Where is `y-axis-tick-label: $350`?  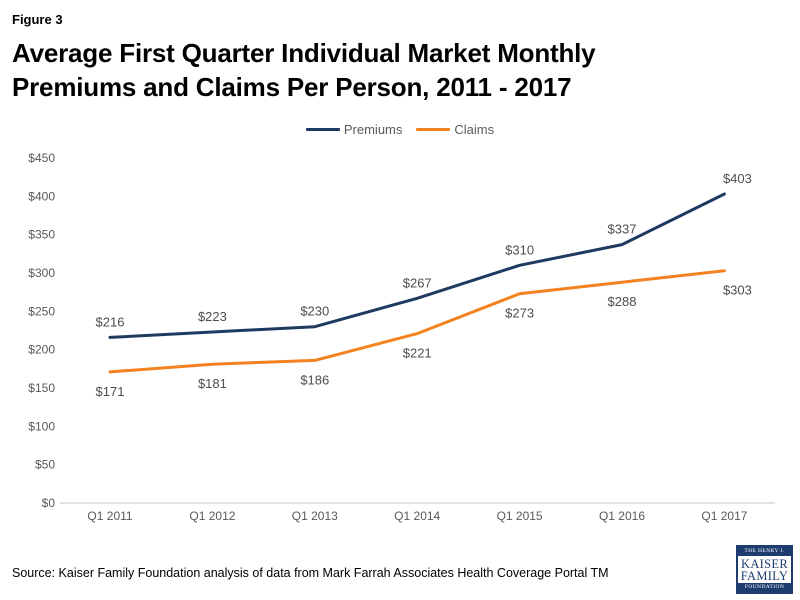
y-axis-tick-label: $350 is located at coordinates (41, 235).